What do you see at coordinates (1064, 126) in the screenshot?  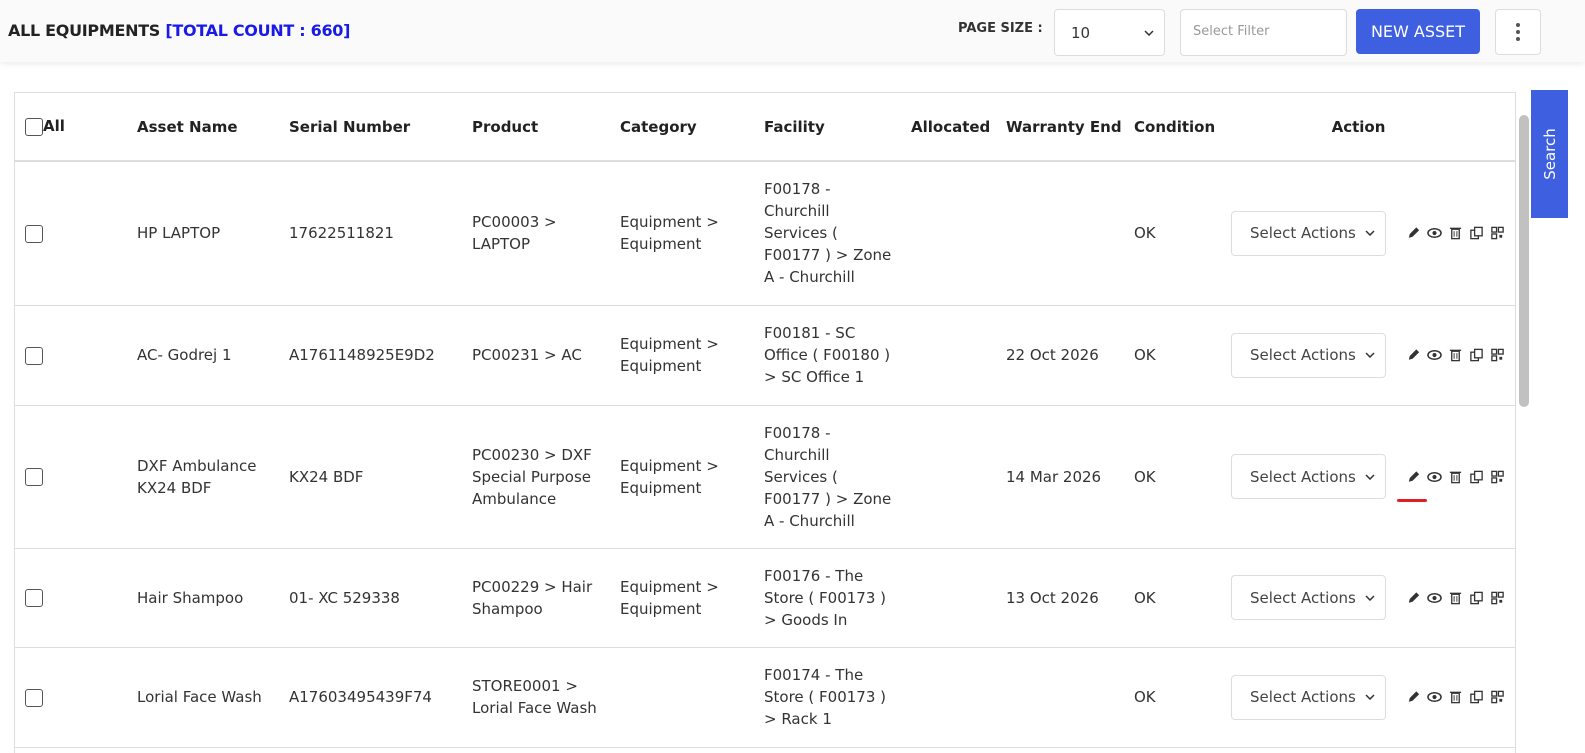 I see `column-label: Warranty End` at bounding box center [1064, 126].